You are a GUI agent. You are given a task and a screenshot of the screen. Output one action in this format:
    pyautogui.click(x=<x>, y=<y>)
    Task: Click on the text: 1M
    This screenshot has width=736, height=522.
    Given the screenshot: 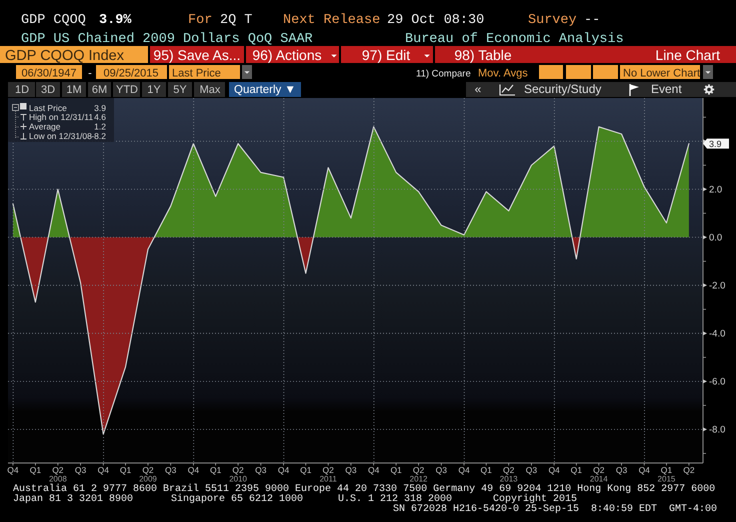 What is the action you would take?
    pyautogui.click(x=74, y=90)
    